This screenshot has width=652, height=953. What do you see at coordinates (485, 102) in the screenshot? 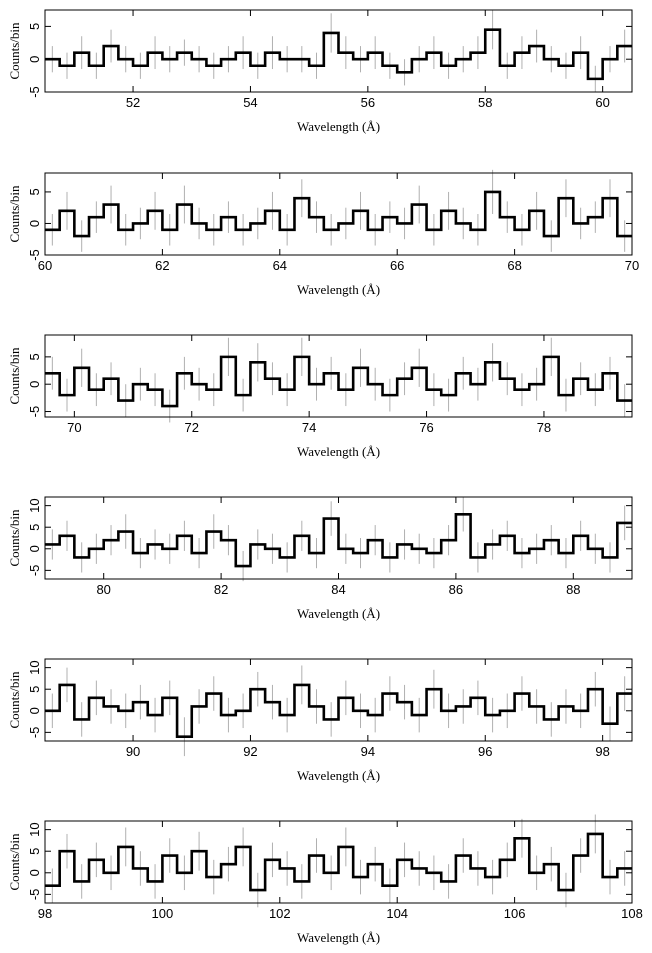
I see `x-tick-label: 58` at bounding box center [485, 102].